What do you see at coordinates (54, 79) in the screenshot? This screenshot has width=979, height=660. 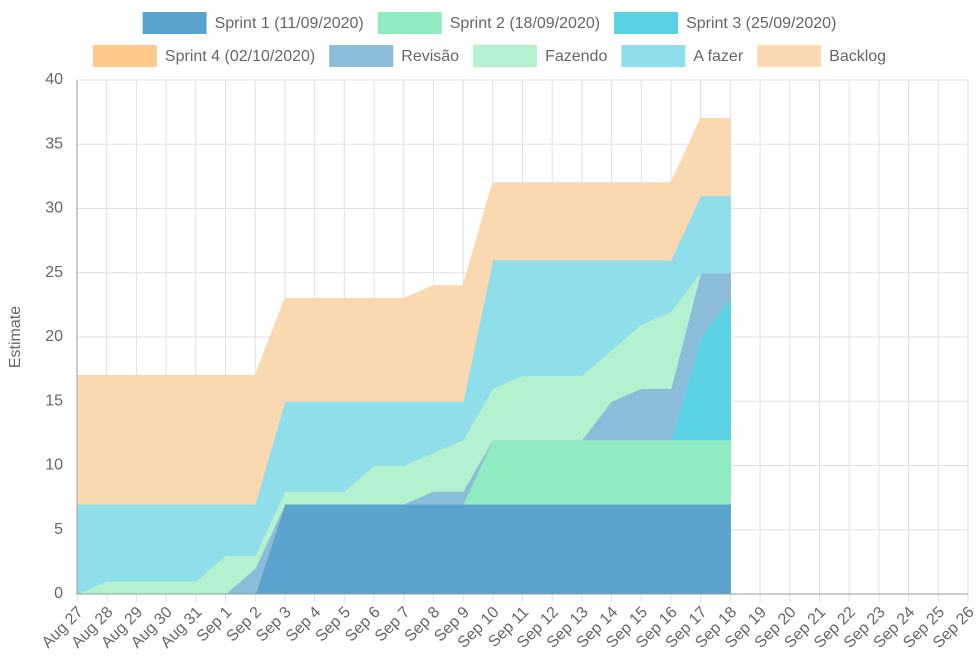 I see `y-tick-label: 40` at bounding box center [54, 79].